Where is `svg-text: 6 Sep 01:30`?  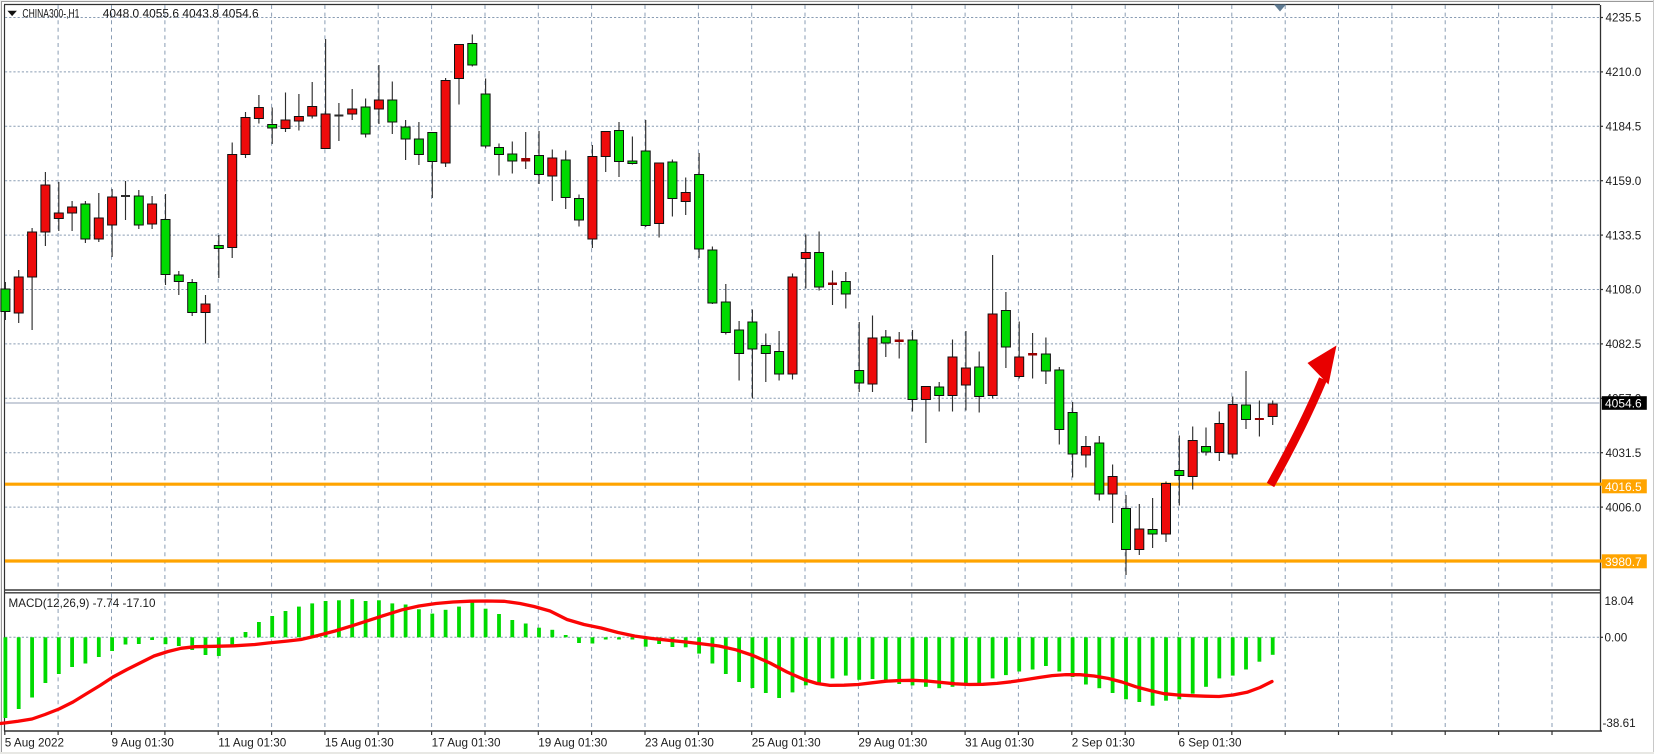 svg-text: 6 Sep 01:30 is located at coordinates (1211, 743).